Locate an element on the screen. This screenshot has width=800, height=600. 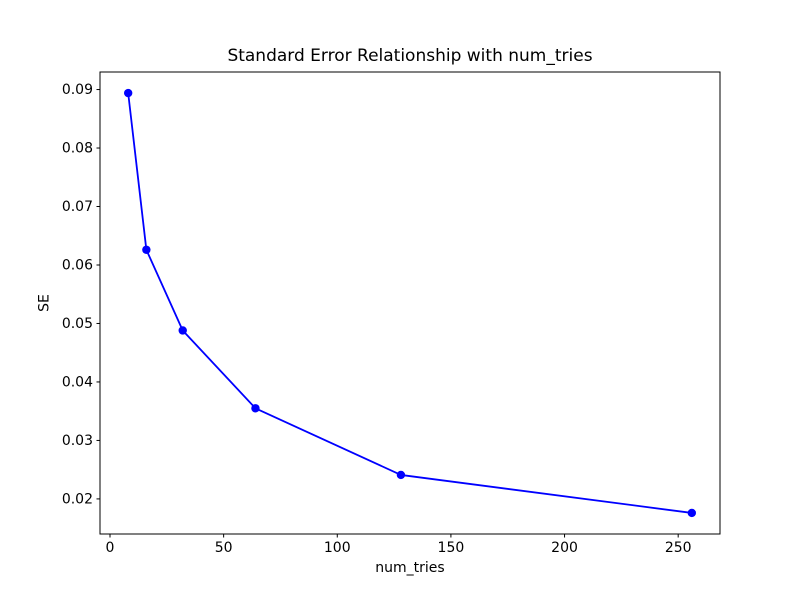
y-tick-label: 0.07 is located at coordinates (77, 207).